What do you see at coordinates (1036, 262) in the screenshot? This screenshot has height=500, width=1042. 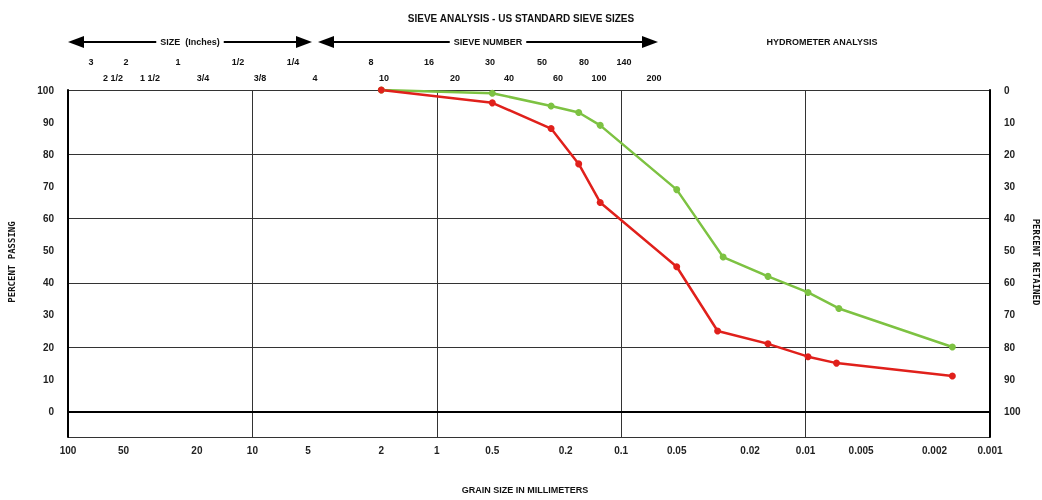 I see `y2-axis-title: PERCENT RETAINED` at bounding box center [1036, 262].